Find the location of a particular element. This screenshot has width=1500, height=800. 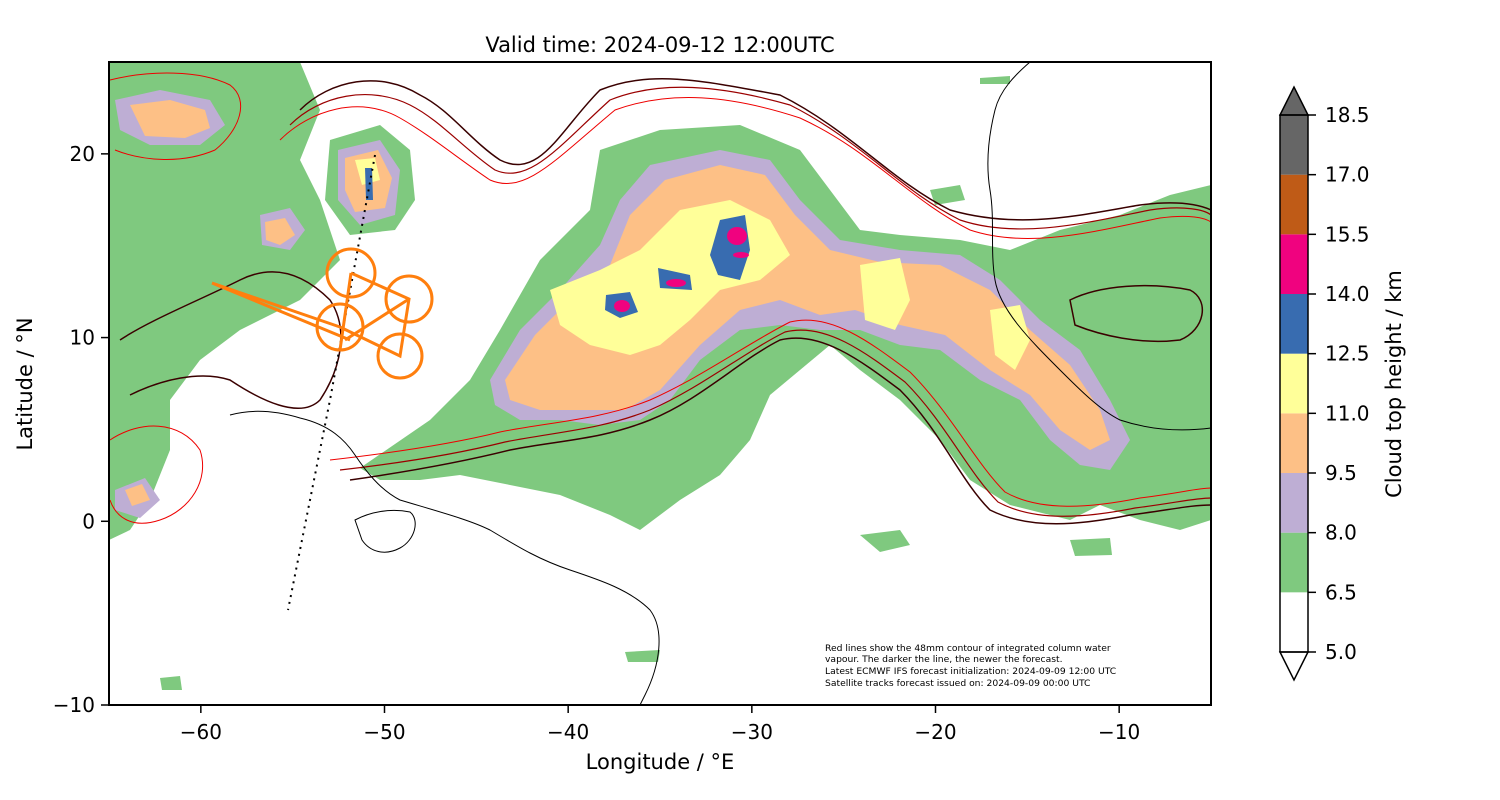

cloud-core-14km-d is located at coordinates (741, 255).